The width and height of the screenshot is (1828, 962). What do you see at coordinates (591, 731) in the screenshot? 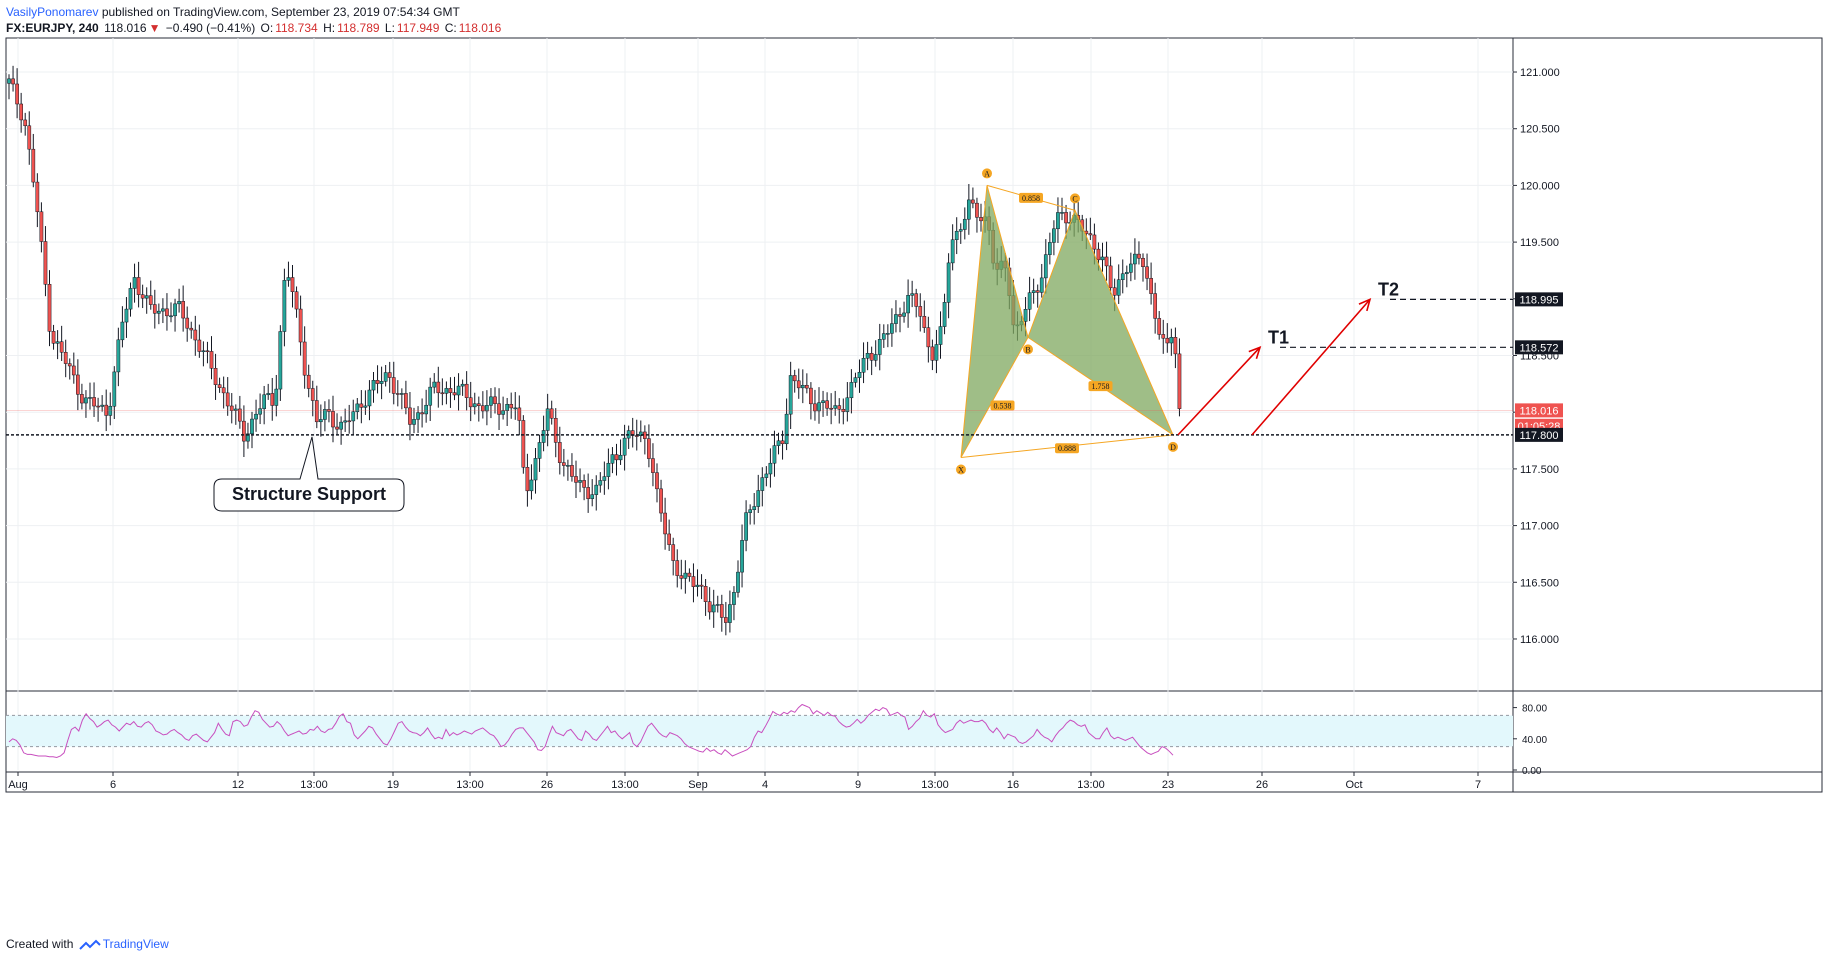
I see `rsi-line` at bounding box center [591, 731].